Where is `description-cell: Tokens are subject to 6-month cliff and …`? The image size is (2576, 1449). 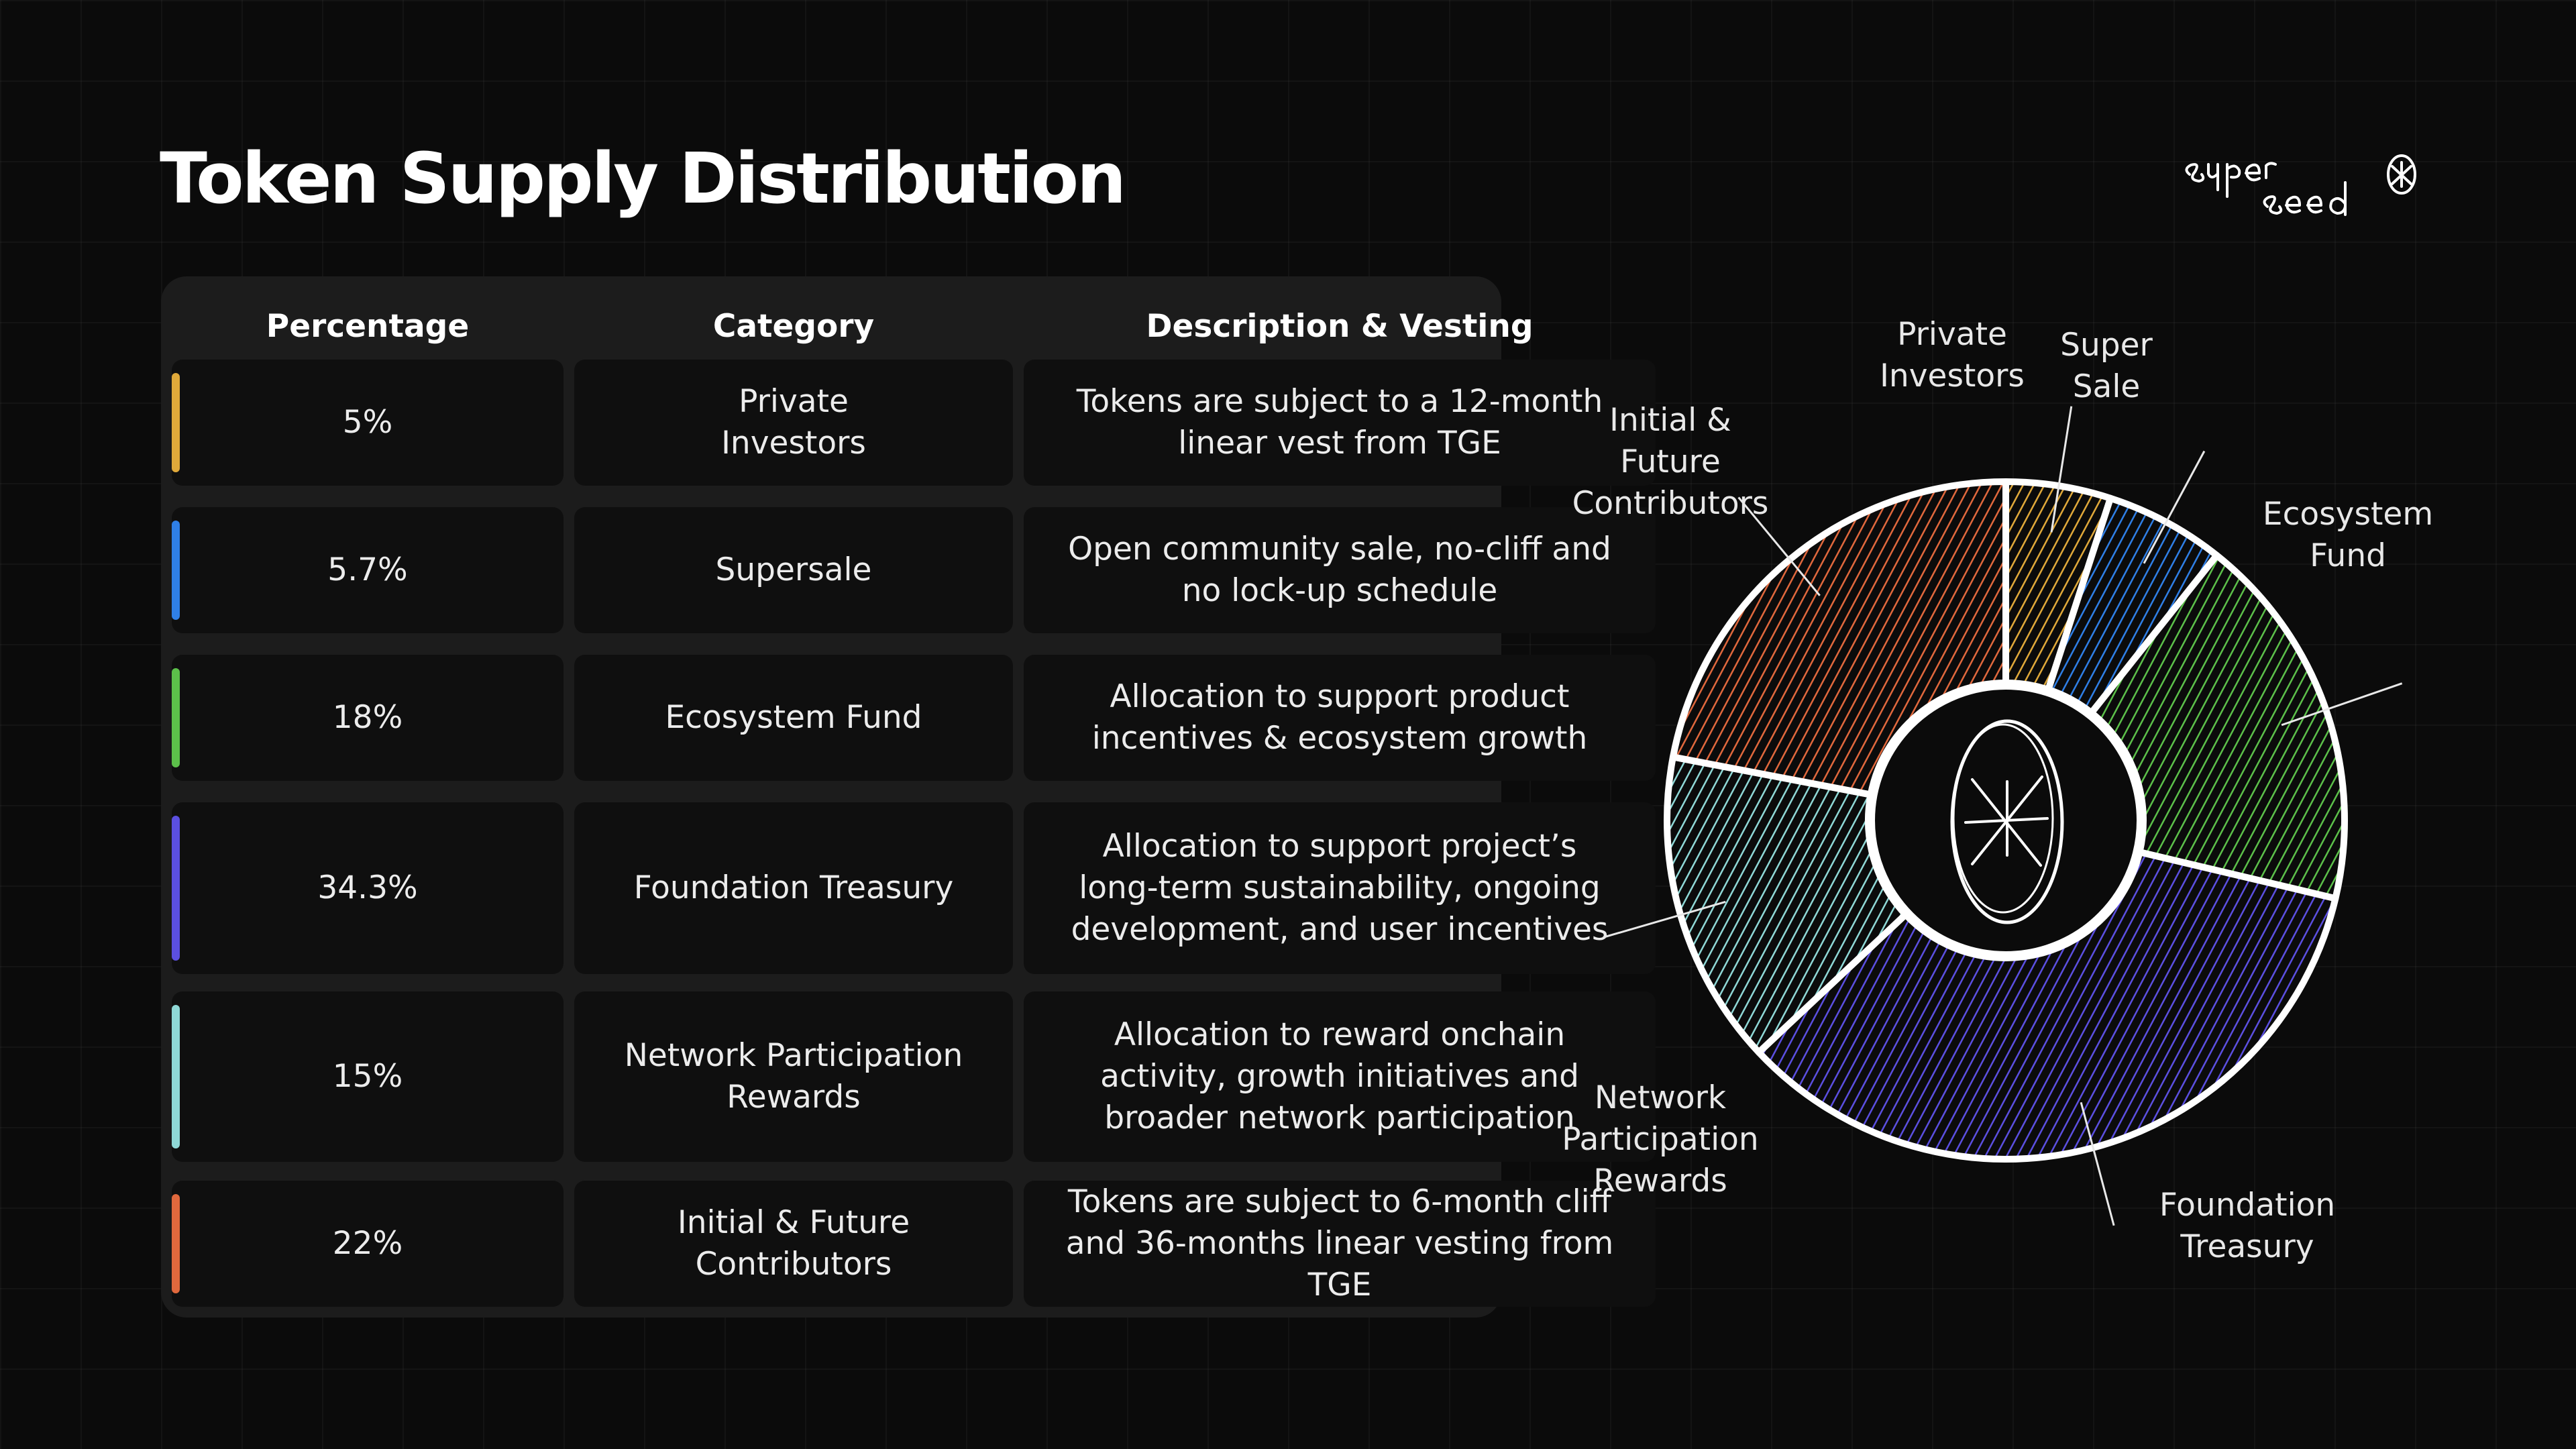
description-cell: Tokens are subject to 6-month cliff and … is located at coordinates (1340, 1244).